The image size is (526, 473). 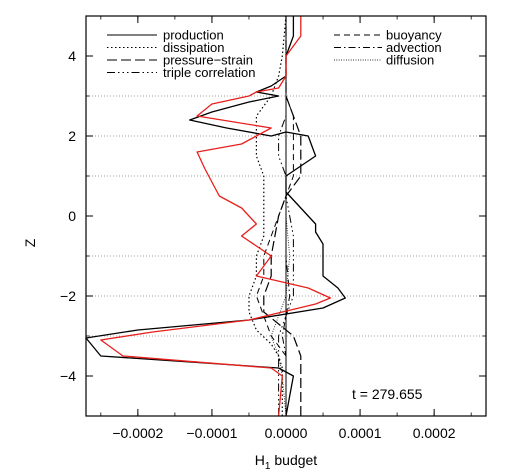 I want to click on x-axis-title-subscript: 1, so click(x=268, y=466).